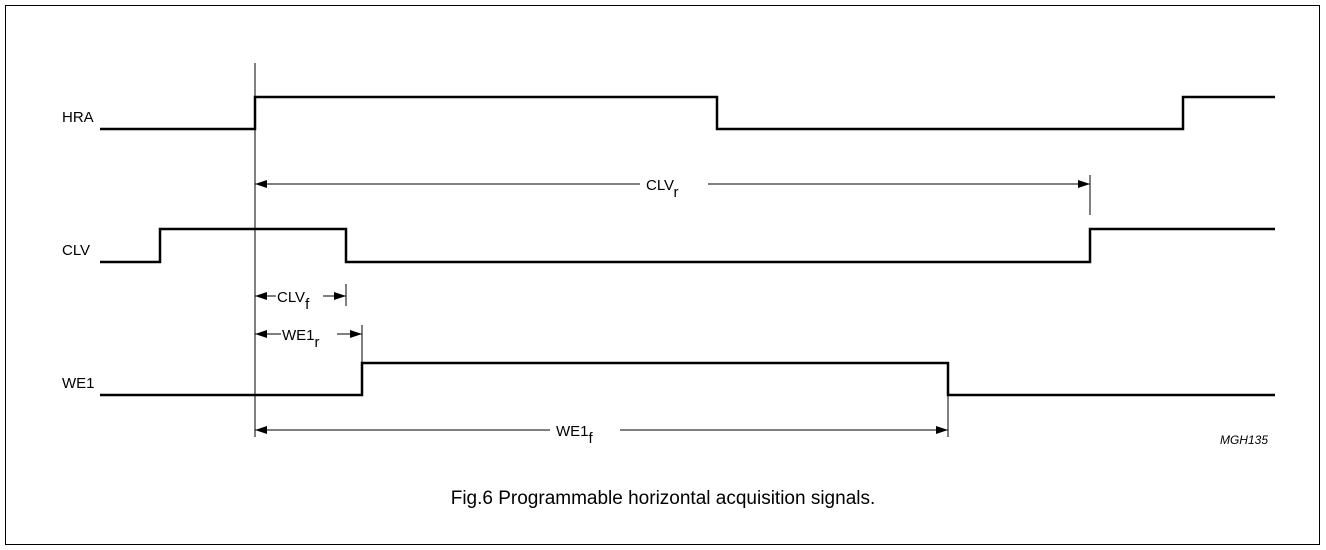 The width and height of the screenshot is (1326, 550). I want to click on dimension-label: CLVf, so click(293, 301).